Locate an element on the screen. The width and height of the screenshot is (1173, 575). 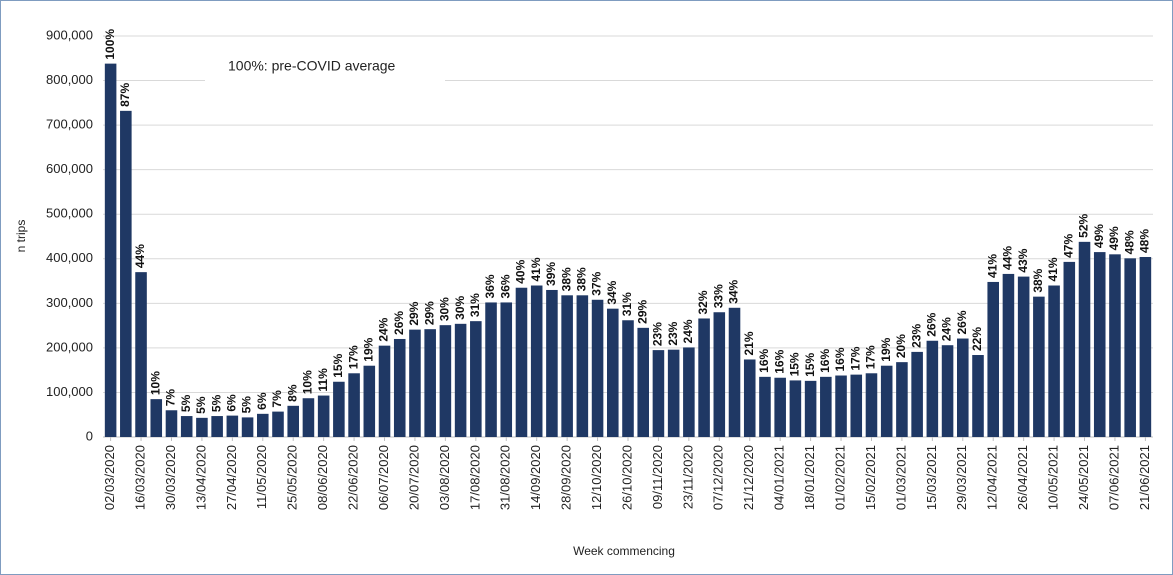
x-tick-label: 10/05/2021 is located at coordinates (1053, 477).